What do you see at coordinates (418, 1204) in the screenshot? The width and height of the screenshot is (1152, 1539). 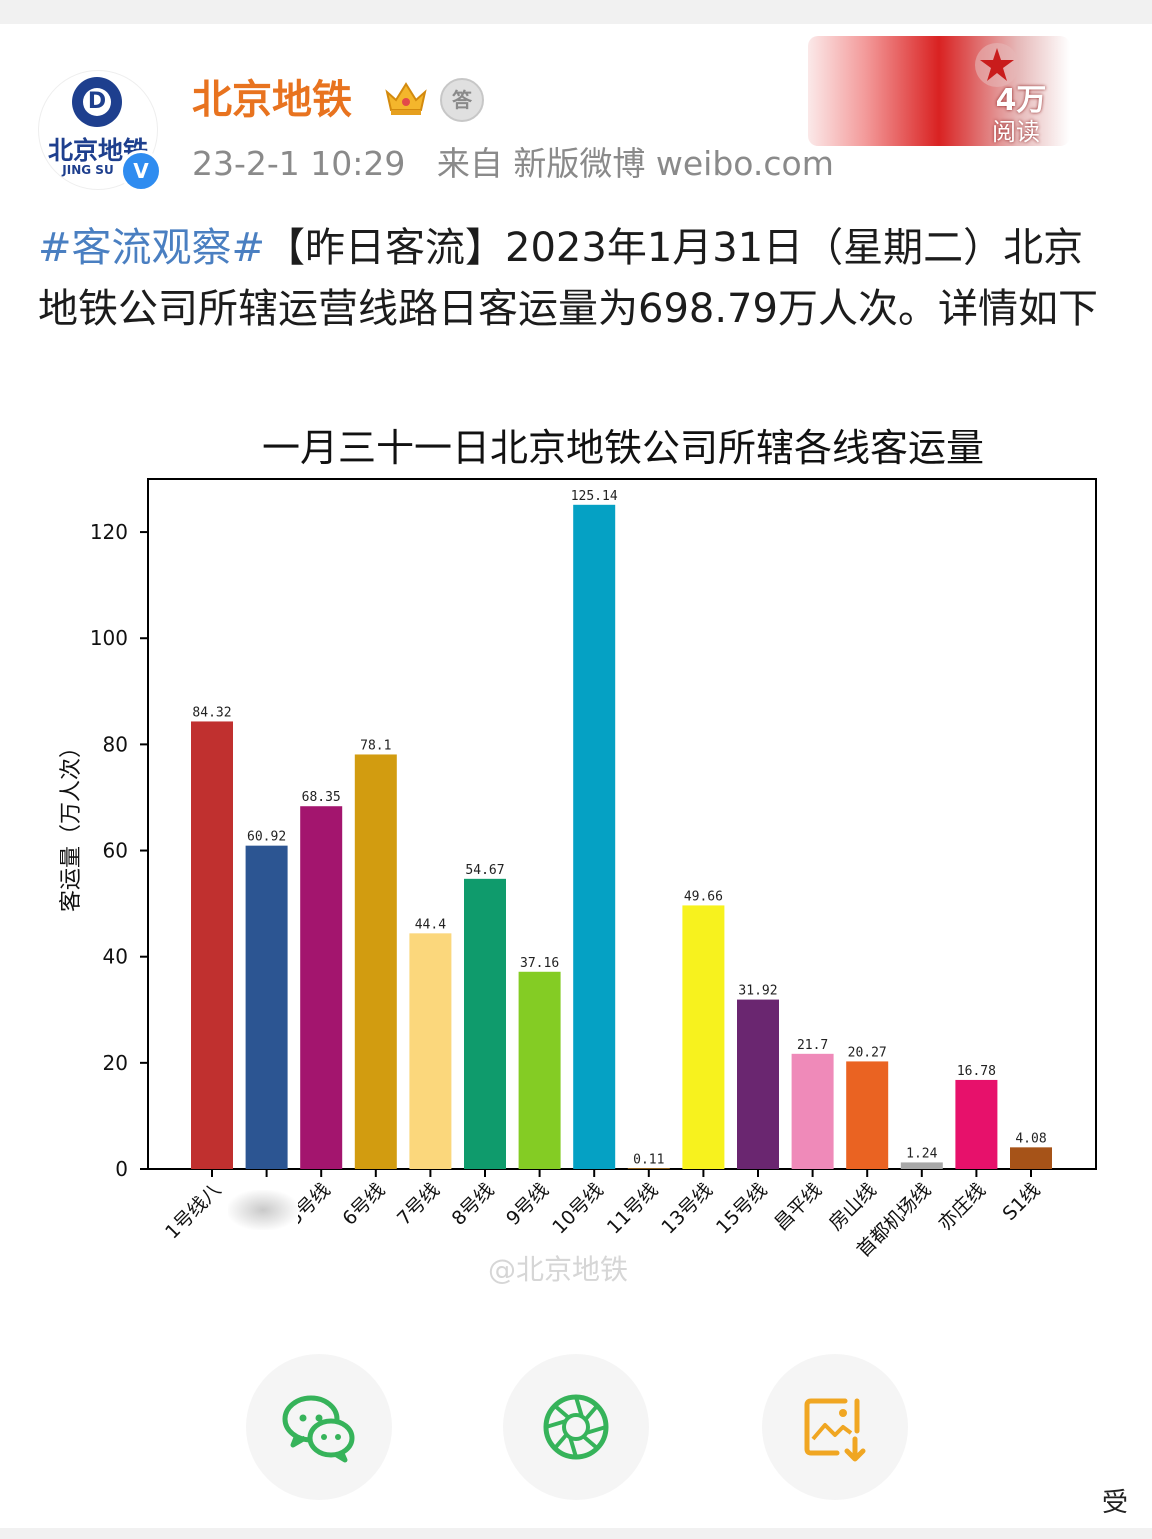 I see `x-tick-label: 7号线` at bounding box center [418, 1204].